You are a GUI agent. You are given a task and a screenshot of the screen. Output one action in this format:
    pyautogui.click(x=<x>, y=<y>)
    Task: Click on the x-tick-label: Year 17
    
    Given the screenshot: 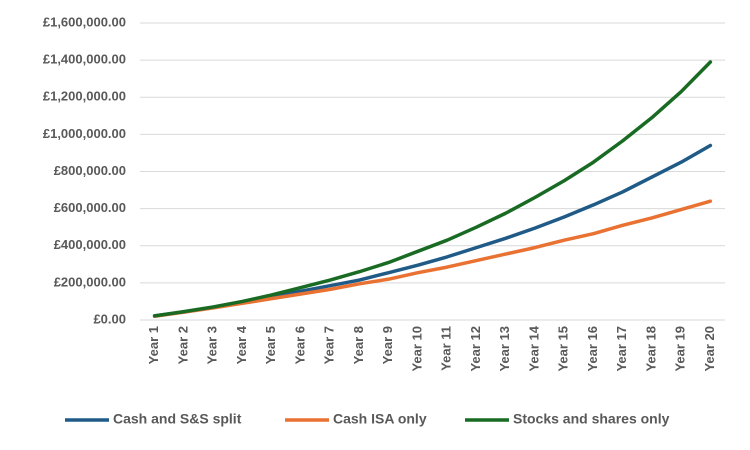 What is the action you would take?
    pyautogui.click(x=621, y=349)
    